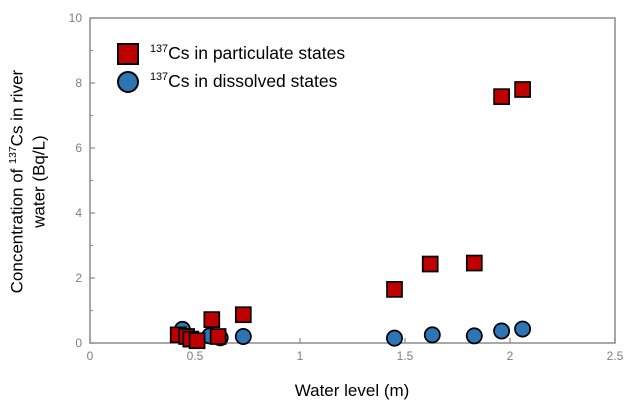 This screenshot has width=640, height=420. I want to click on y-title-text: Cs in river, so click(17, 108).